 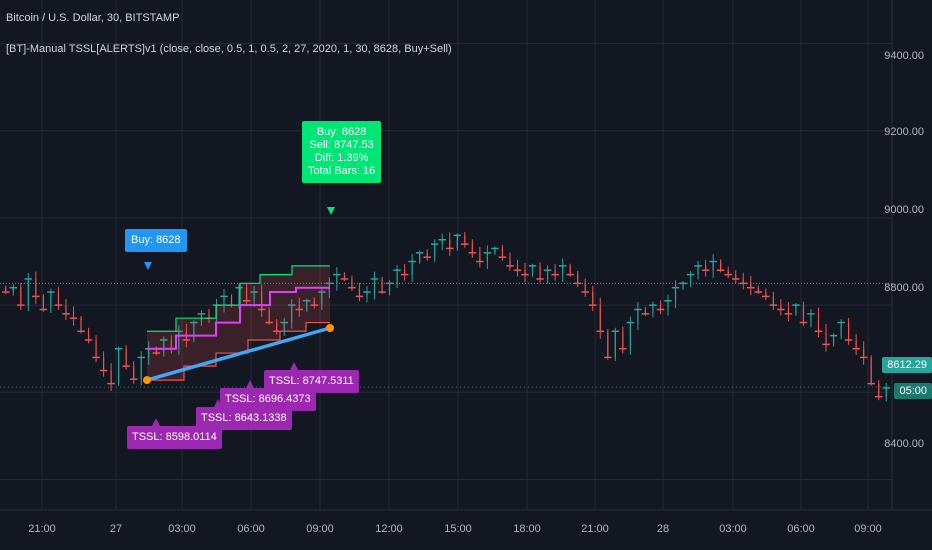 What do you see at coordinates (389, 529) in the screenshot?
I see `time-tick: 12:00` at bounding box center [389, 529].